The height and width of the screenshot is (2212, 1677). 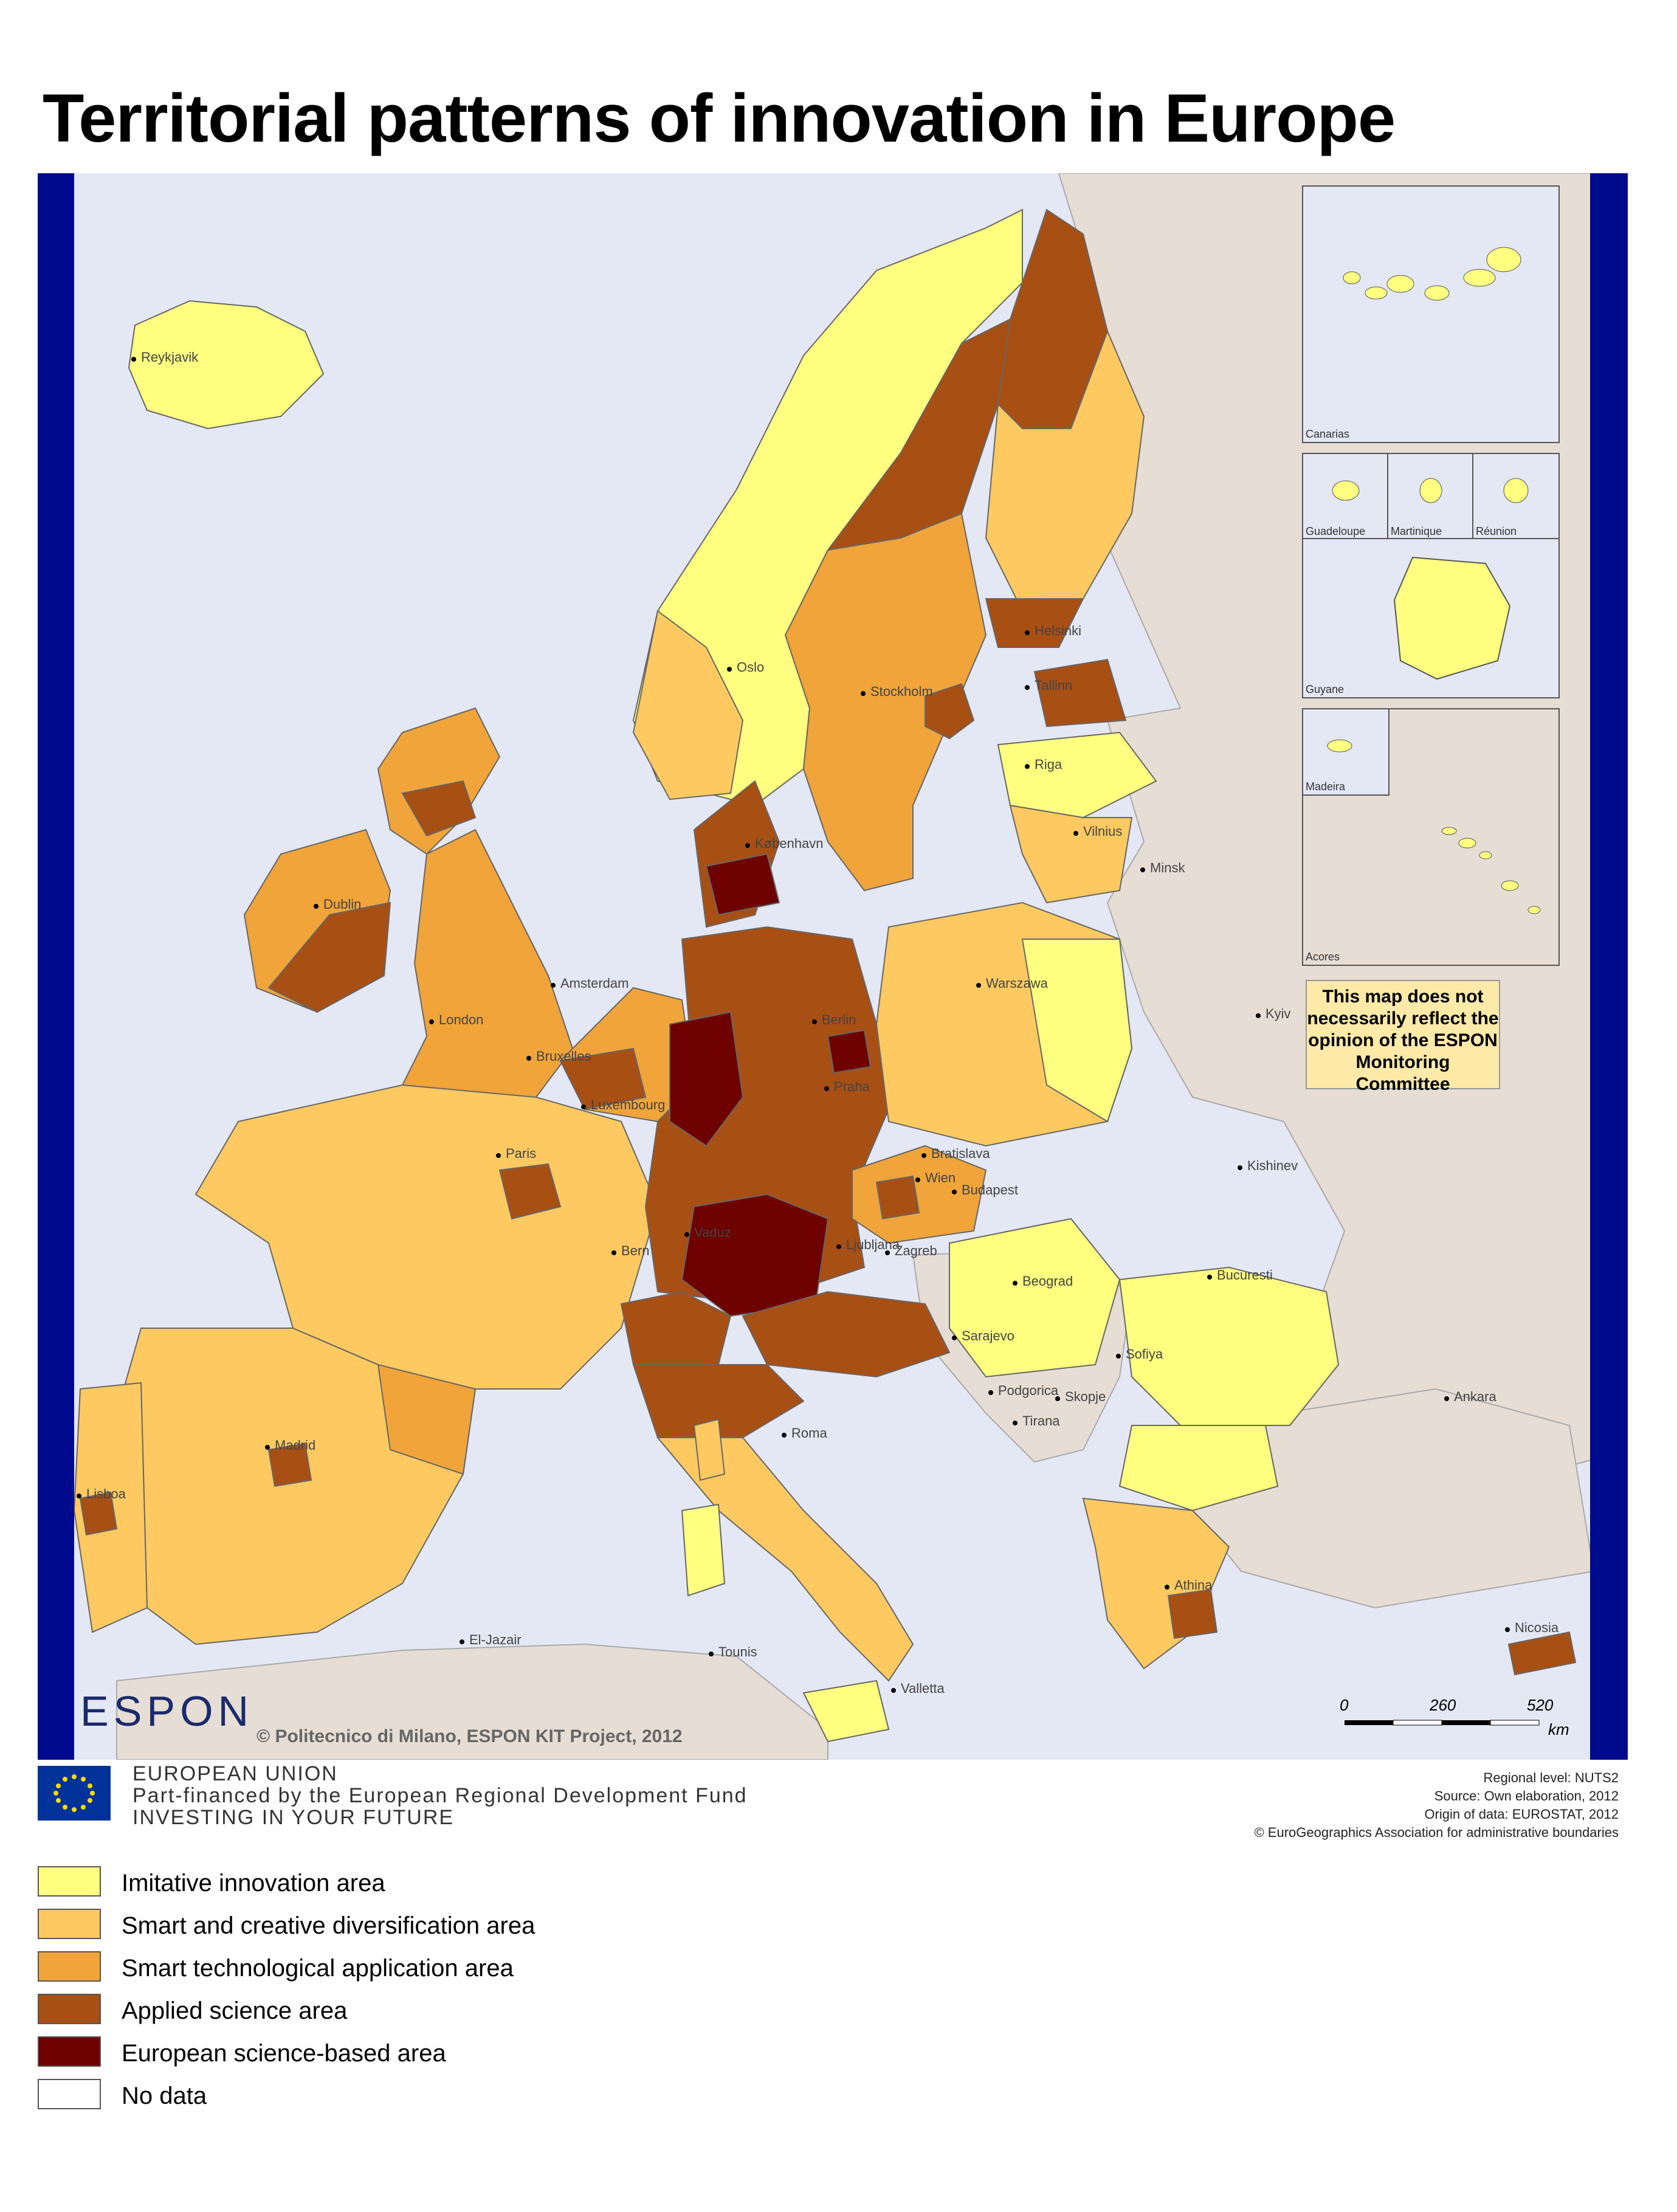 I want to click on brussels-region, so click(x=603, y=1079).